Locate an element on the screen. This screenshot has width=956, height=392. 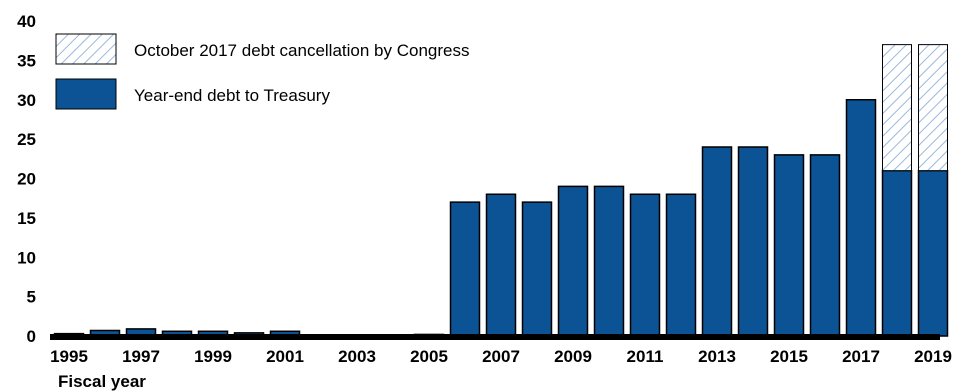
y-tick-label: 30 is located at coordinates (26, 100).